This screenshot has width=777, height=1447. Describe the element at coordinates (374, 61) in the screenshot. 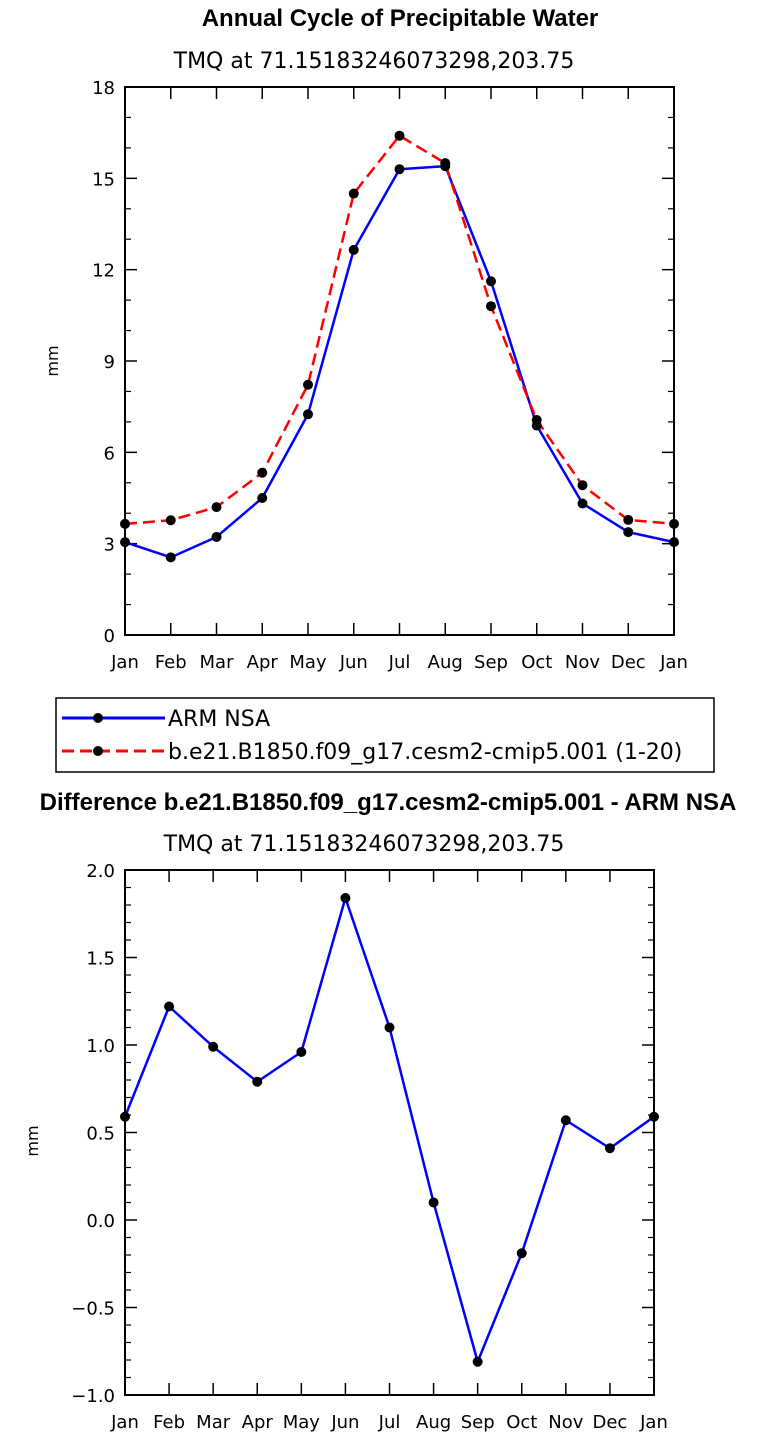

I see `chart1-subtitle: TMQ at 71.15183246073298,203.75` at that location.